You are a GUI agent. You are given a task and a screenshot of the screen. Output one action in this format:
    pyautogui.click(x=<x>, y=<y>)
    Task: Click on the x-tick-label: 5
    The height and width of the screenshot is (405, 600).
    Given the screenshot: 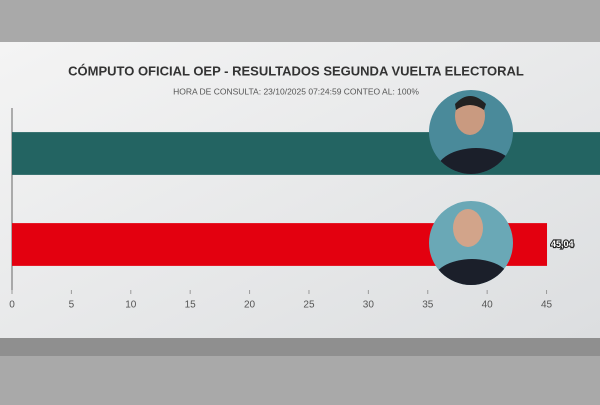 What is the action you would take?
    pyautogui.click(x=72, y=305)
    